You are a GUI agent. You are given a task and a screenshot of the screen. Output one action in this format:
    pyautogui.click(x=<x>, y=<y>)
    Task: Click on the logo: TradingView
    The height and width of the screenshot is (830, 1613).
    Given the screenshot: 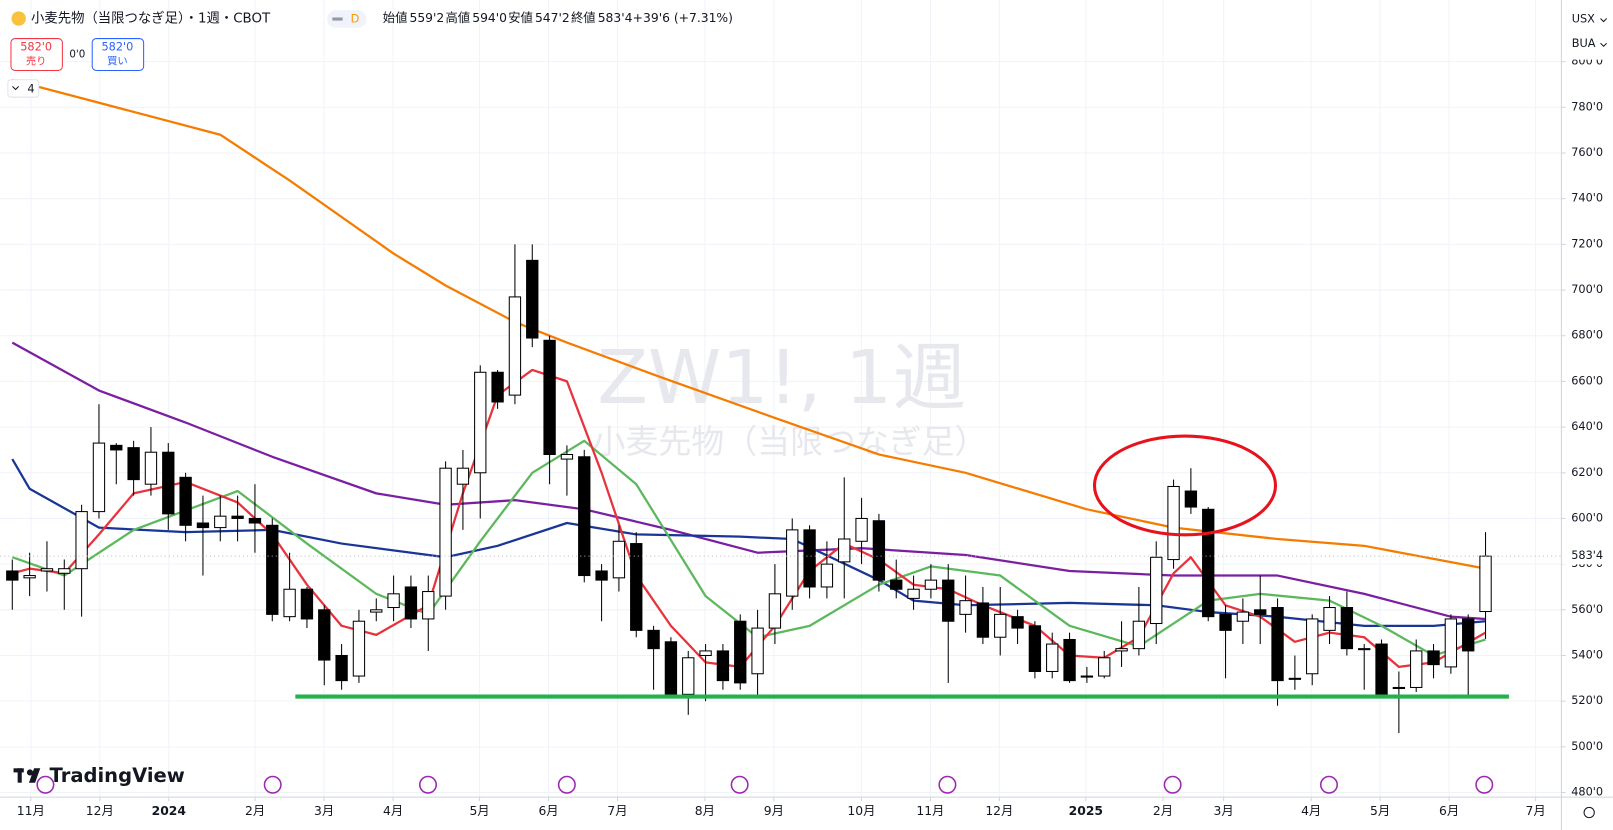 What is the action you would take?
    pyautogui.click(x=99, y=775)
    